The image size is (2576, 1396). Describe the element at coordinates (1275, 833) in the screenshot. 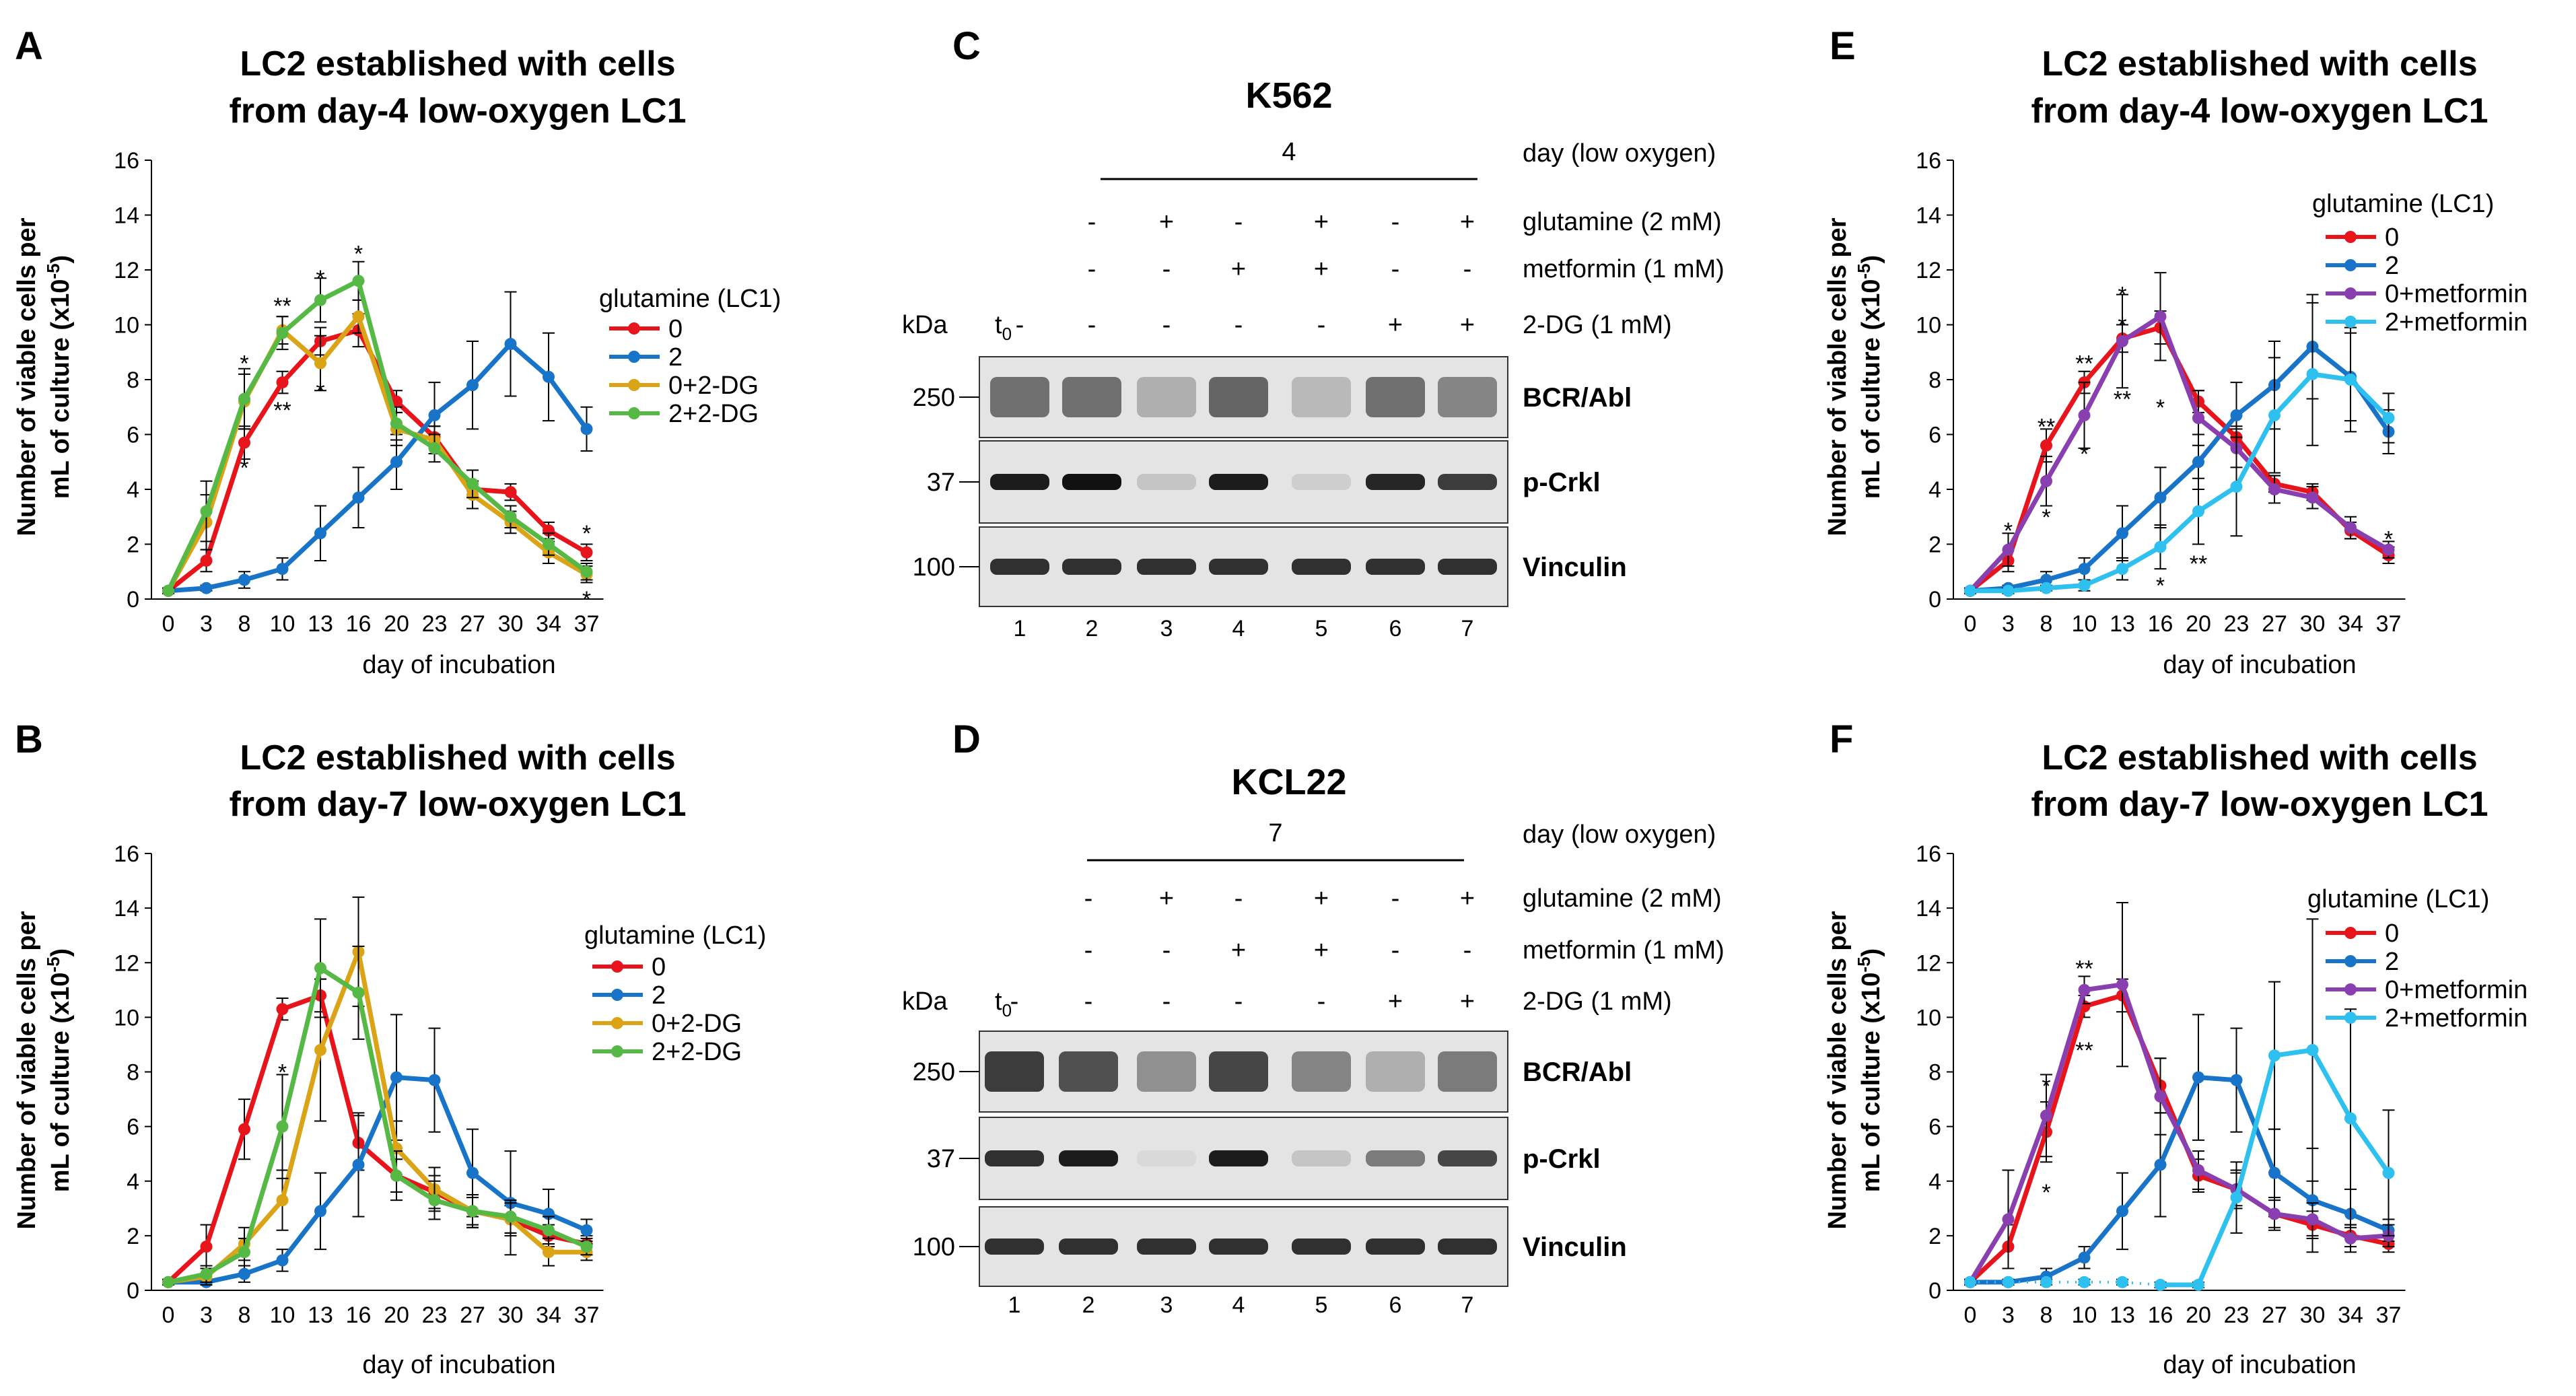

I see `day-value: 7` at that location.